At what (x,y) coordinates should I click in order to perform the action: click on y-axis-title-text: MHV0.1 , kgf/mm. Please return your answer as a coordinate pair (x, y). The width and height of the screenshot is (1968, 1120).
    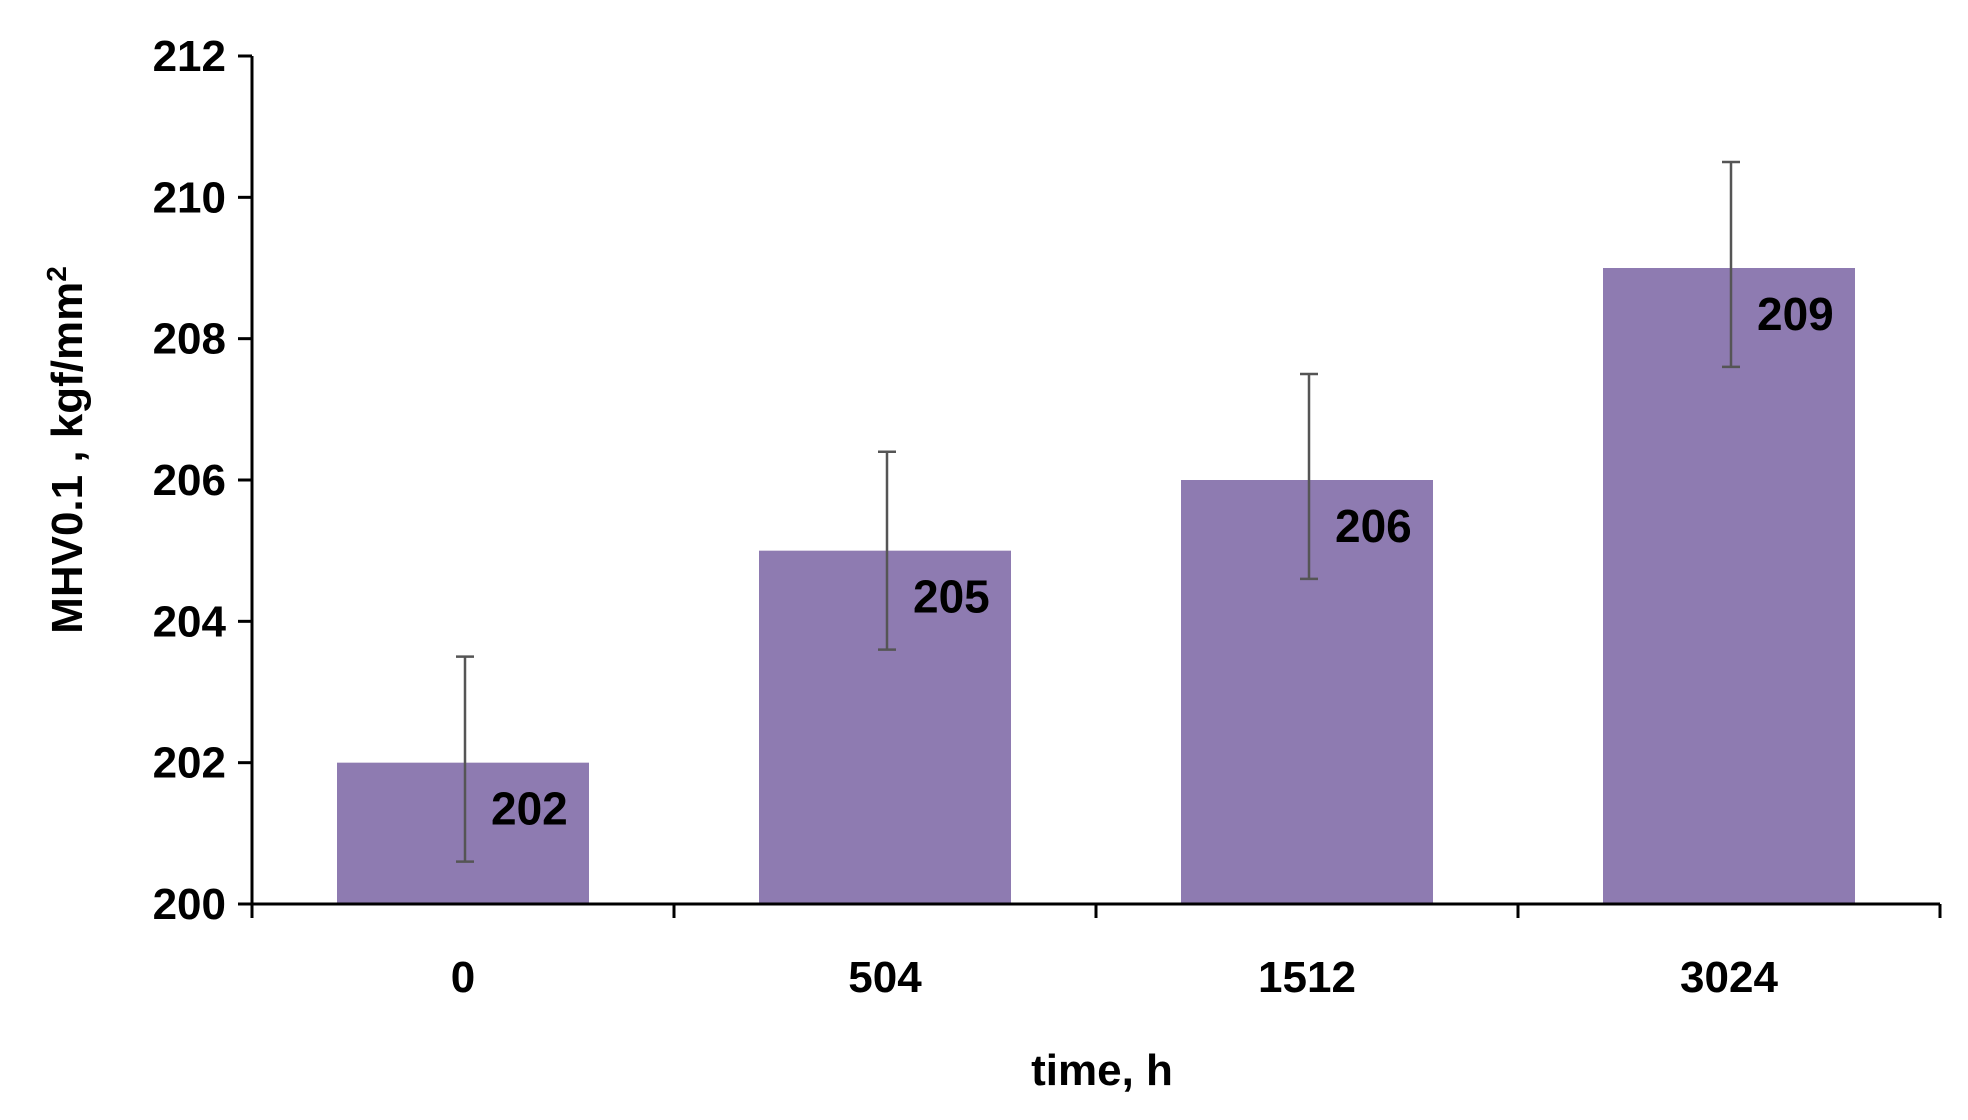
    Looking at the image, I should click on (67, 458).